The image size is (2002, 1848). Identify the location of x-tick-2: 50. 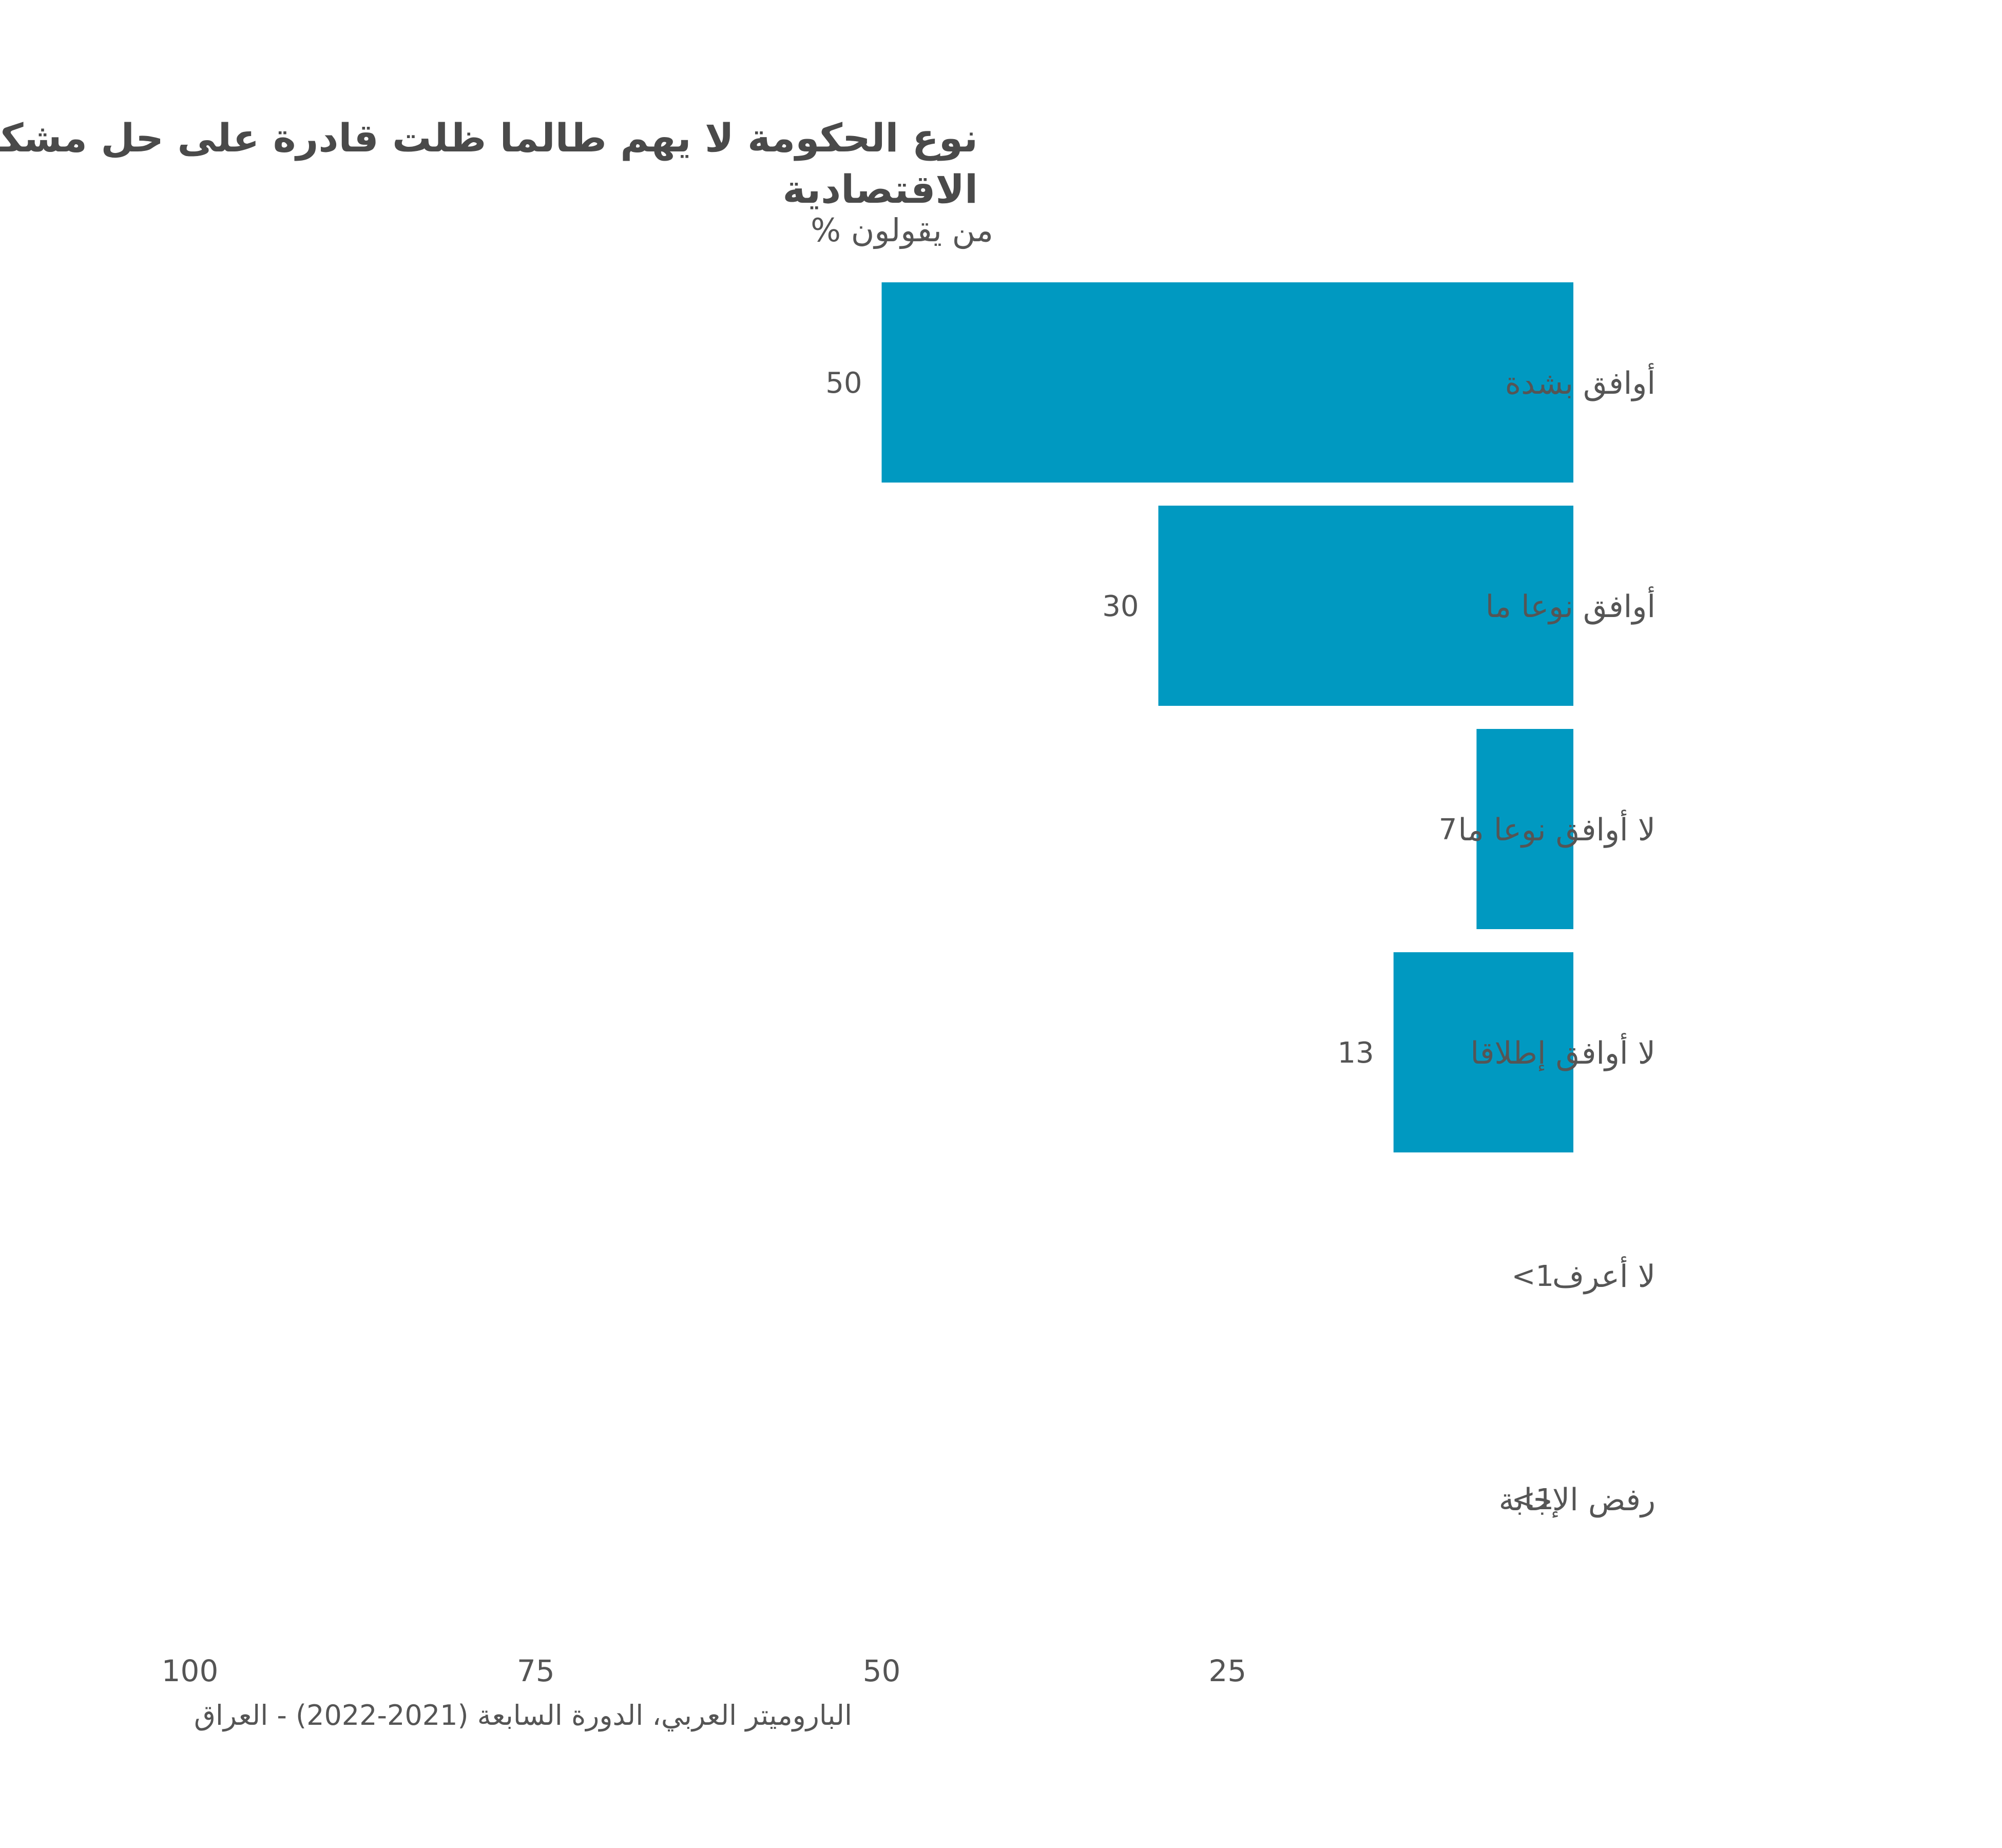
(882, 1670).